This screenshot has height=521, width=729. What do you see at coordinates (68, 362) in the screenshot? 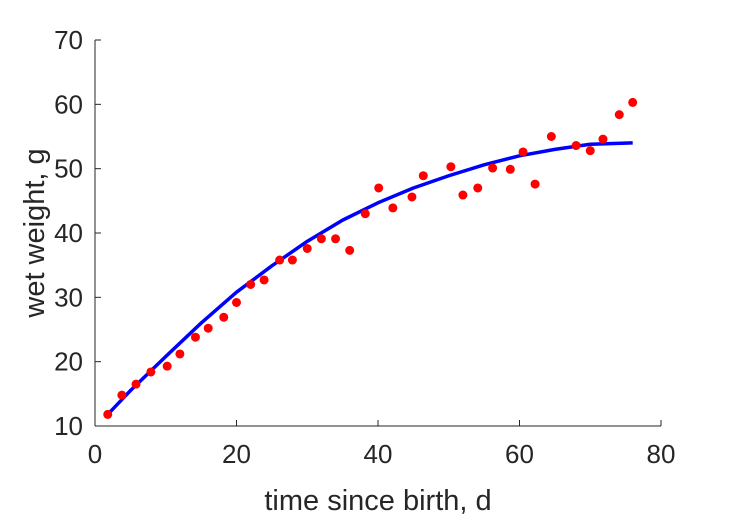
I see `y-tick-label: 20` at bounding box center [68, 362].